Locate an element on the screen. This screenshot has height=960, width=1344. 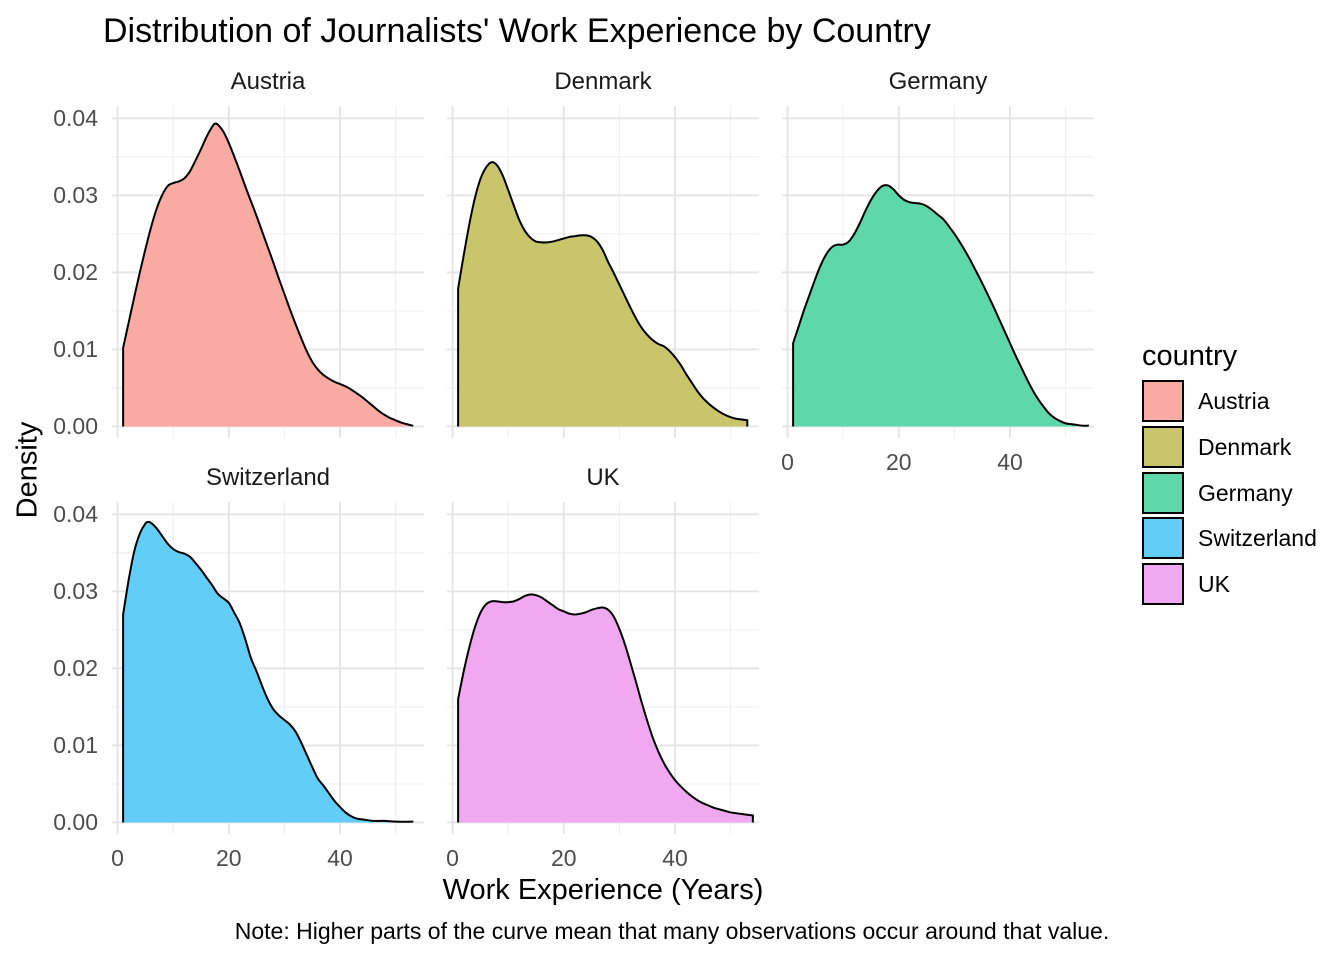
density-panel-denmark is located at coordinates (603, 272).